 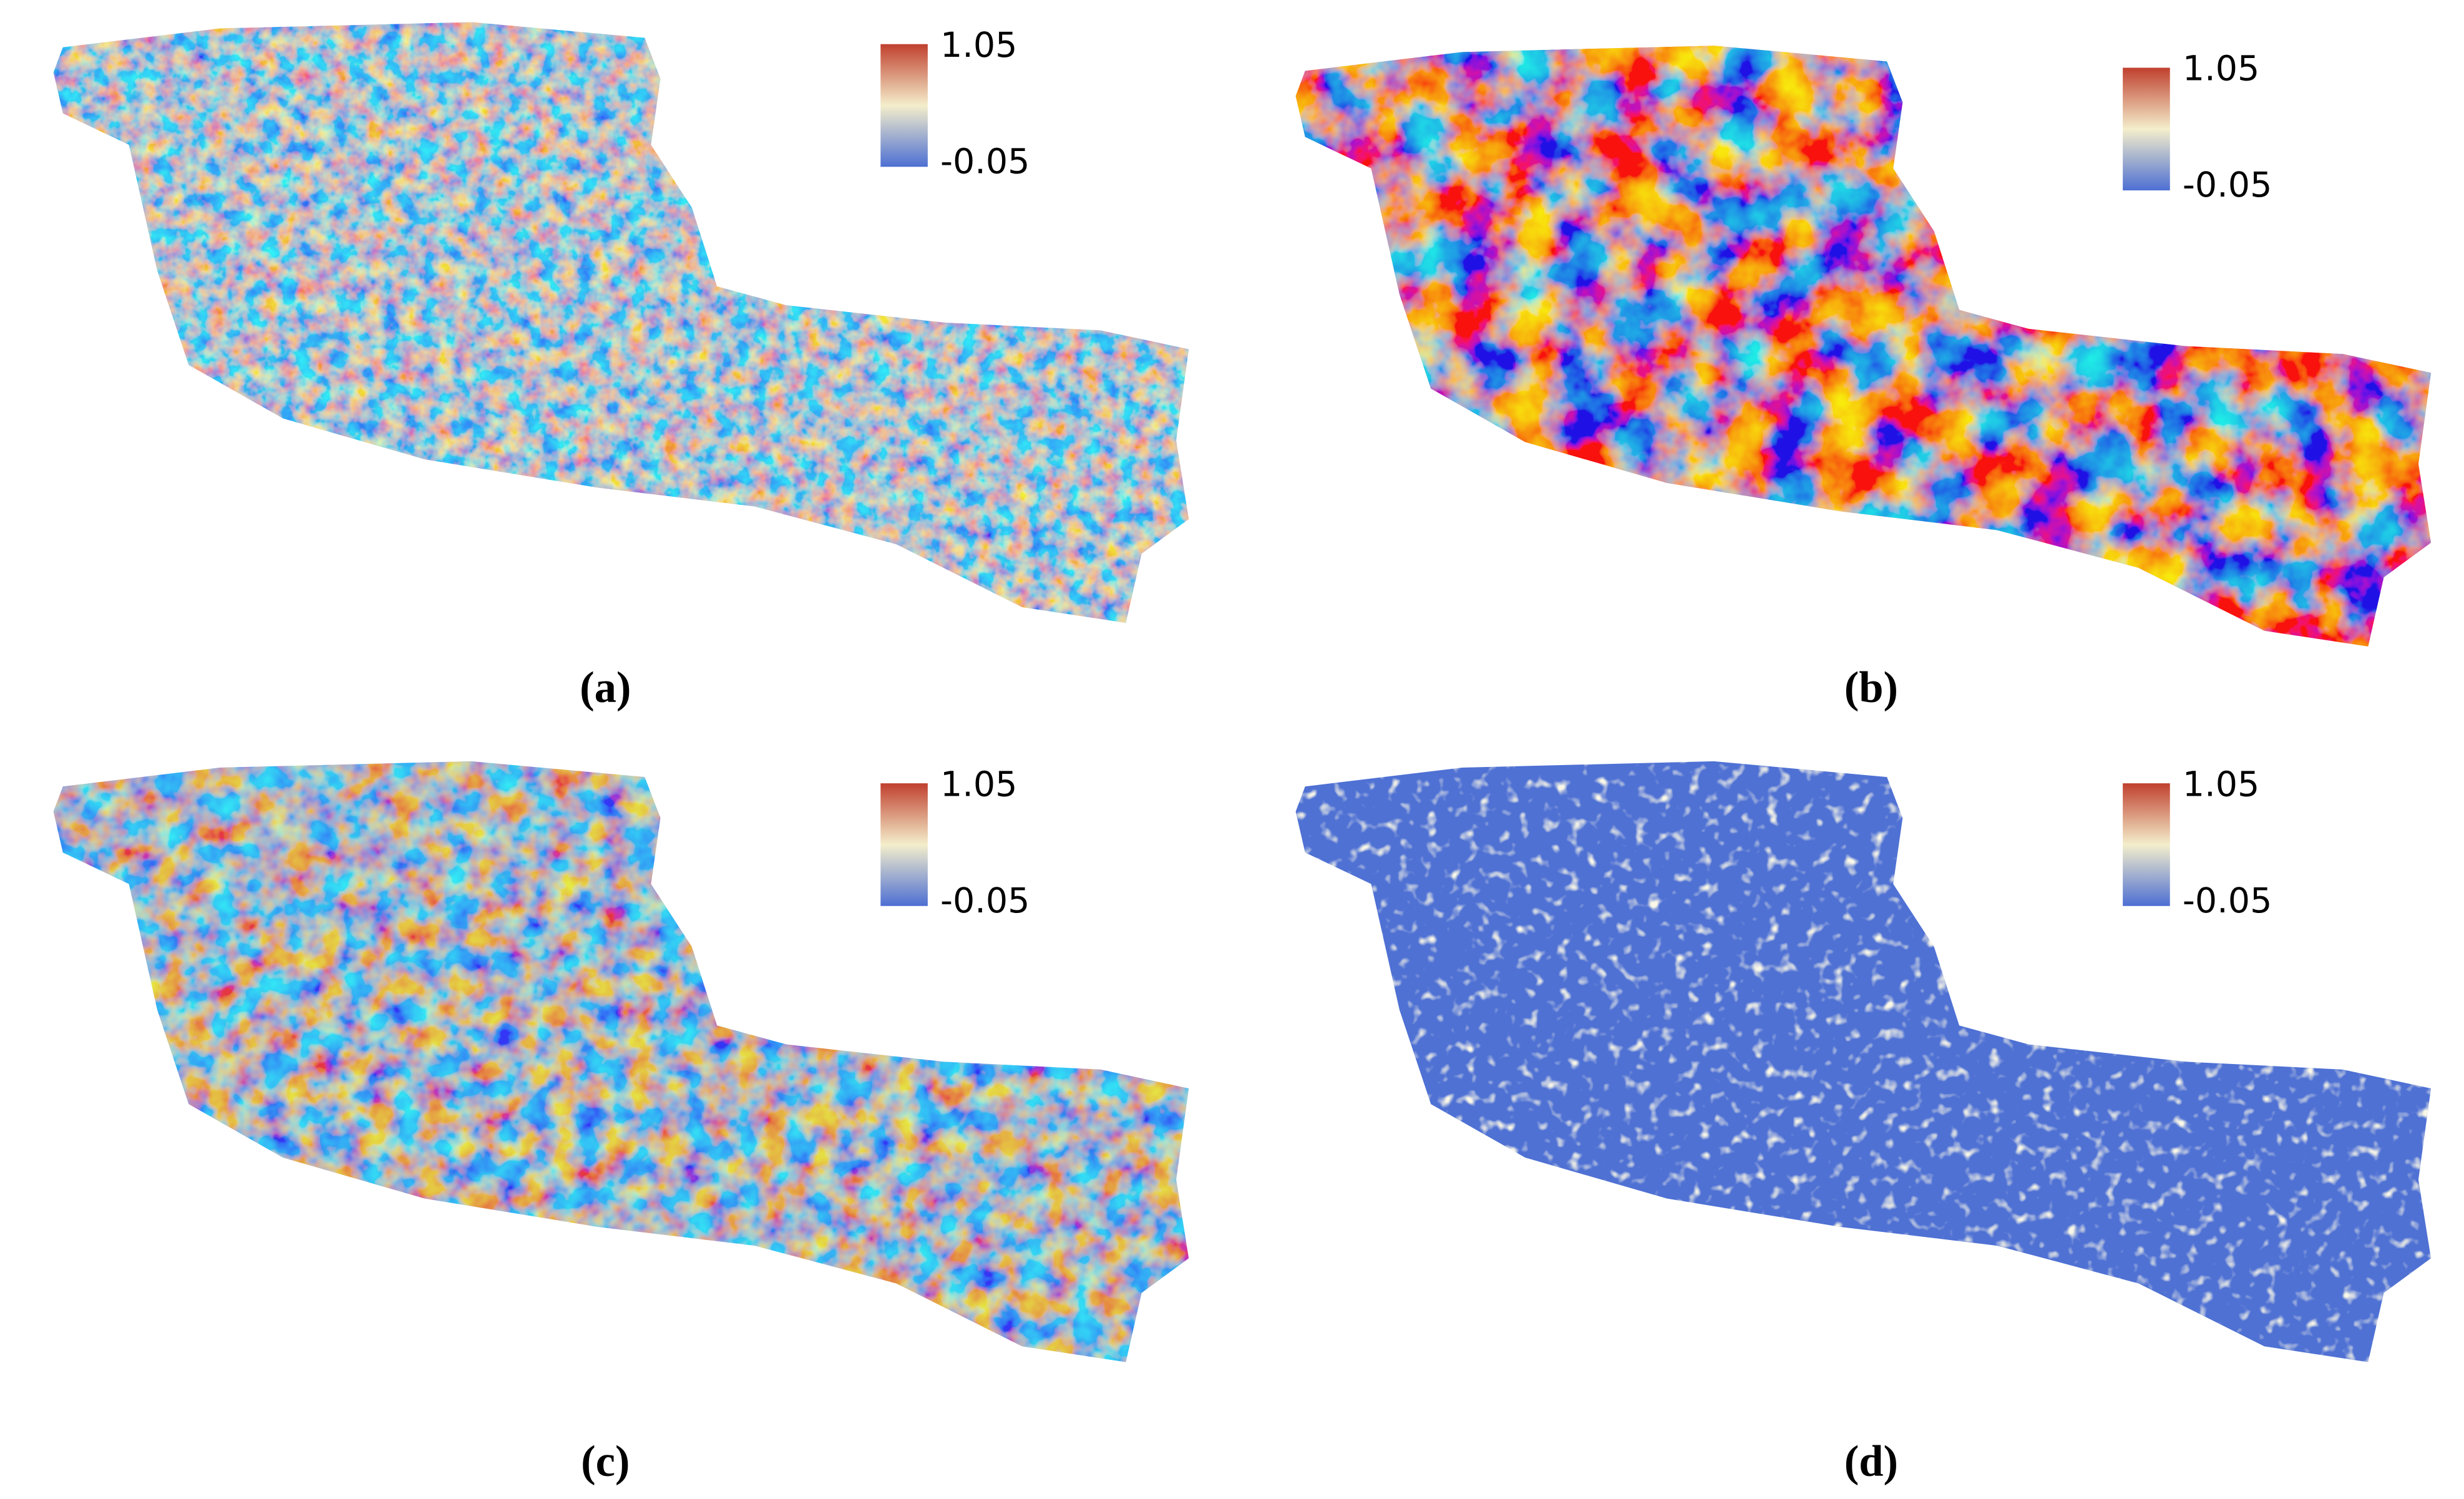 I want to click on panel-caption: (c), so click(x=605, y=1461).